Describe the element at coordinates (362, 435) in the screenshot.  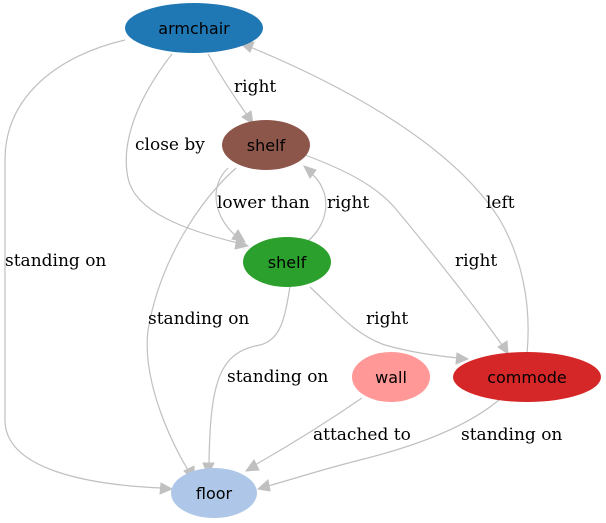
I see `edge-label-attached-to: attached to` at that location.